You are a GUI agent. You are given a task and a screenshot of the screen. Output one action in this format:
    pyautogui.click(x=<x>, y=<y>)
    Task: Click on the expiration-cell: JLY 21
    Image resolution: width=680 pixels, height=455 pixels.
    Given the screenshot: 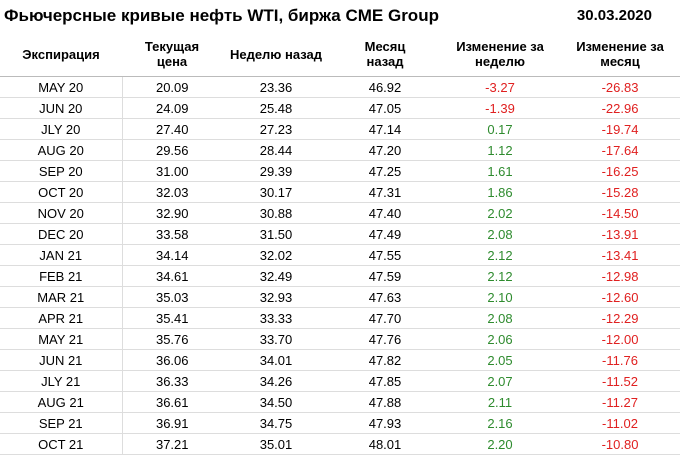 What is the action you would take?
    pyautogui.click(x=61, y=381)
    